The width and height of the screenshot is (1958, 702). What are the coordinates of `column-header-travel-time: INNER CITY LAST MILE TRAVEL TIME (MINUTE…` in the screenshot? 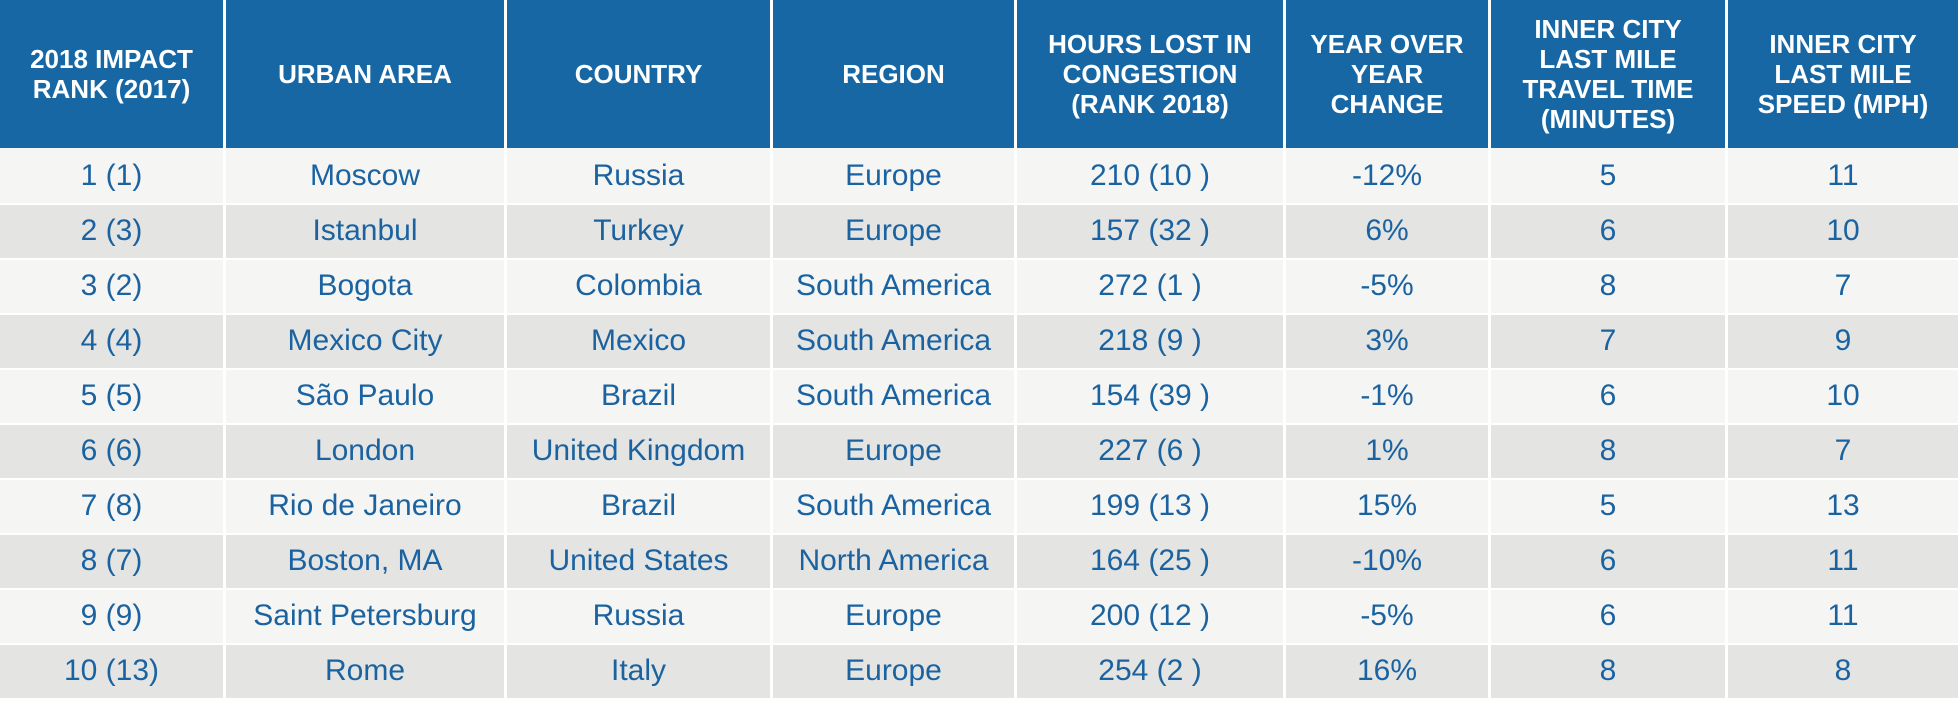 It's located at (1609, 74).